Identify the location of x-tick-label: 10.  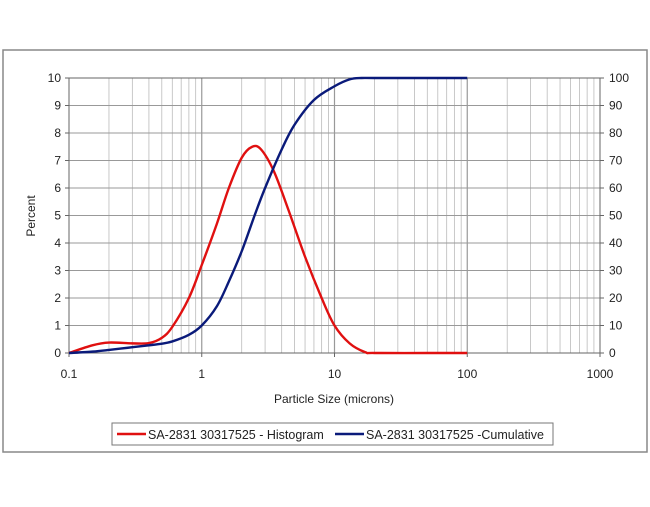
(335, 374).